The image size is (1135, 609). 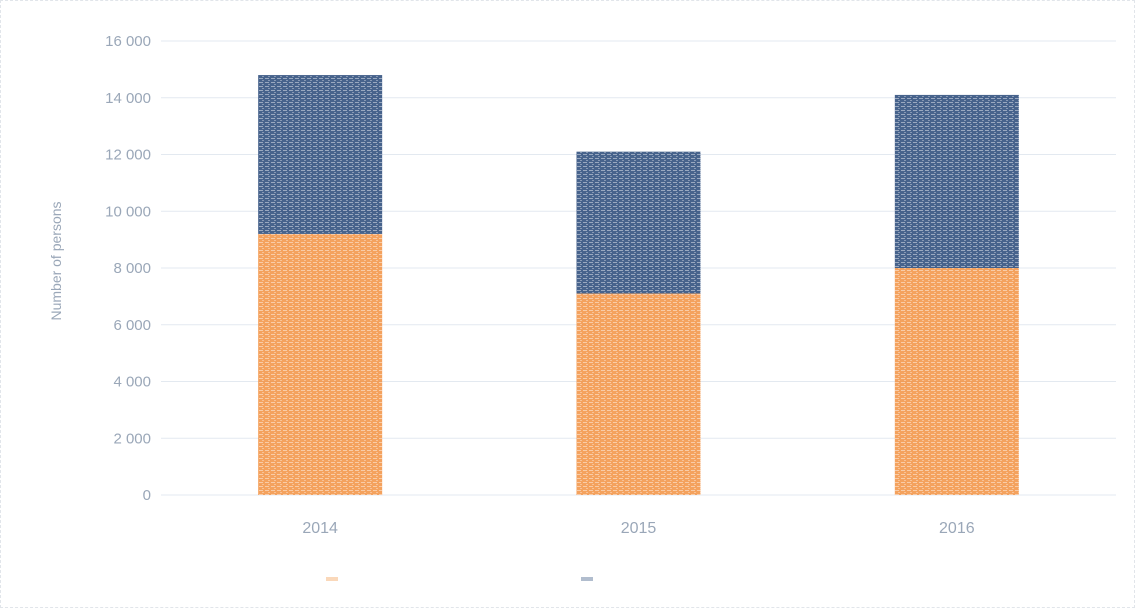 I want to click on legend, so click(x=459, y=579).